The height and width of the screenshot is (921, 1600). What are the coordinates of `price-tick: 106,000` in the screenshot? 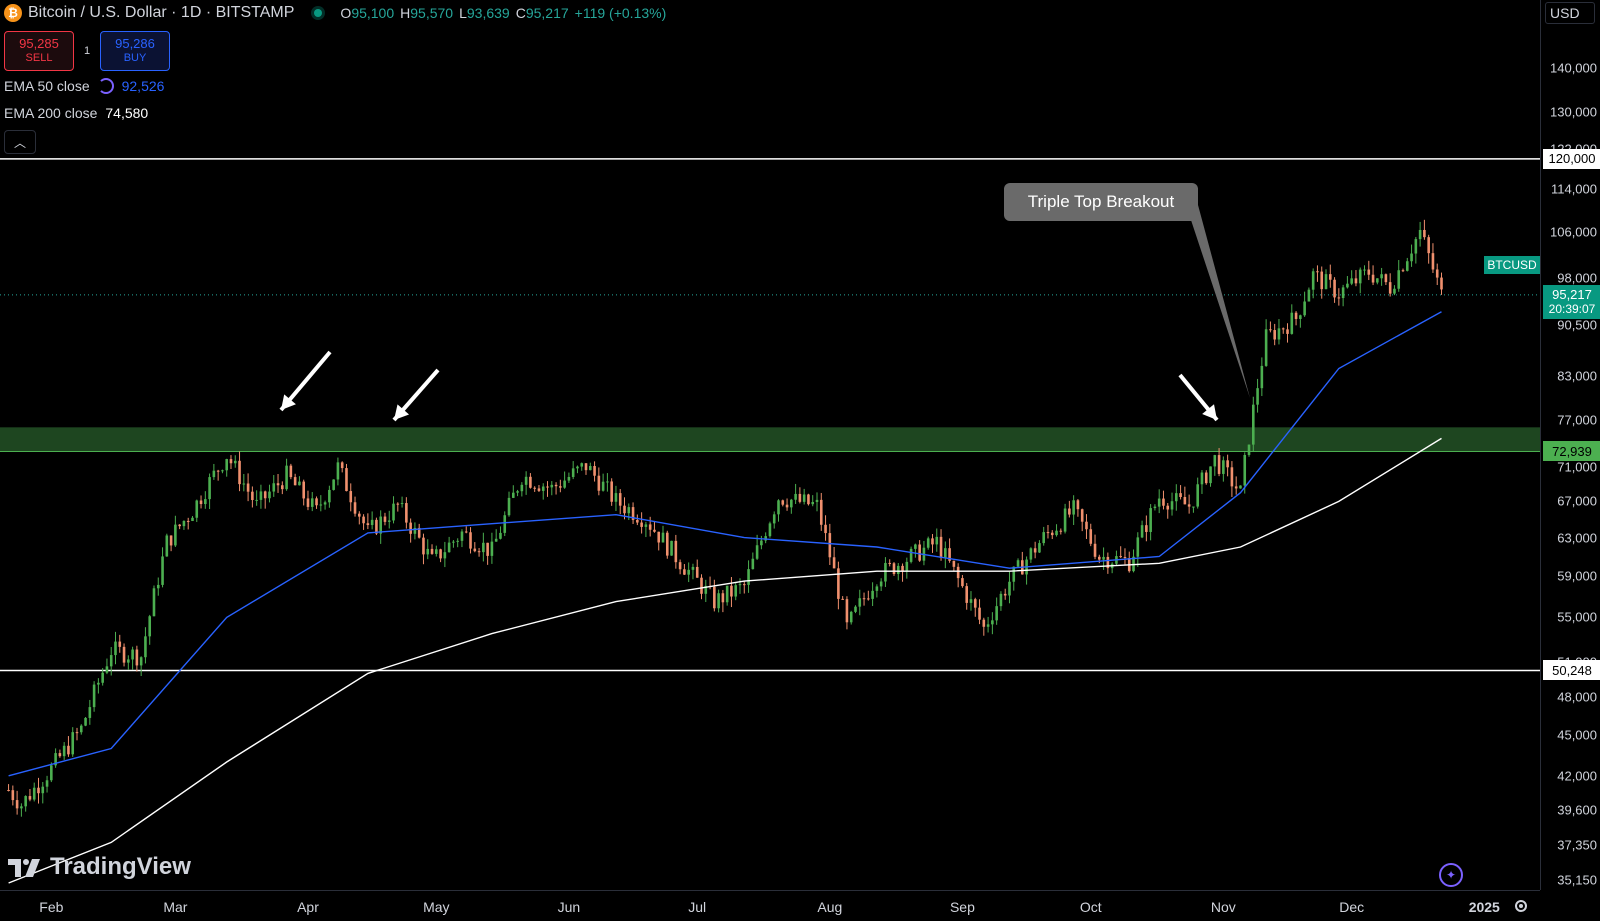 It's located at (1573, 232).